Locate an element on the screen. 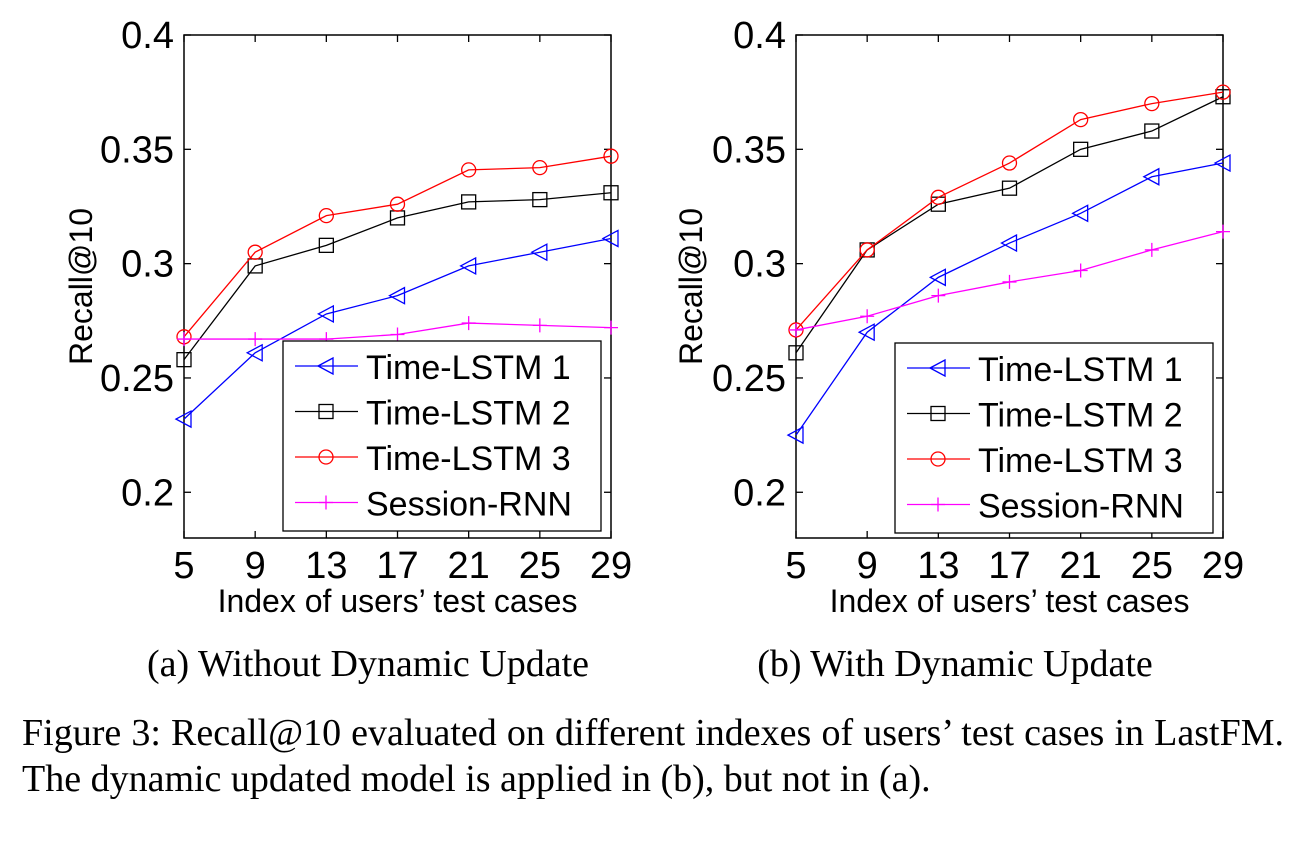 This screenshot has height=866, width=1304. x-tick-label: 13 is located at coordinates (326, 566).